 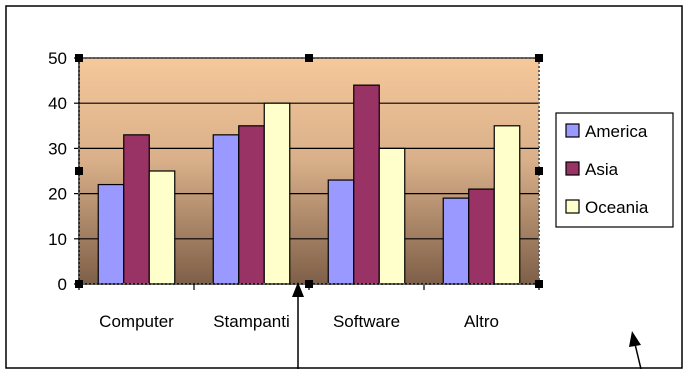 What do you see at coordinates (57, 148) in the screenshot?
I see `y-tick-label: 30` at bounding box center [57, 148].